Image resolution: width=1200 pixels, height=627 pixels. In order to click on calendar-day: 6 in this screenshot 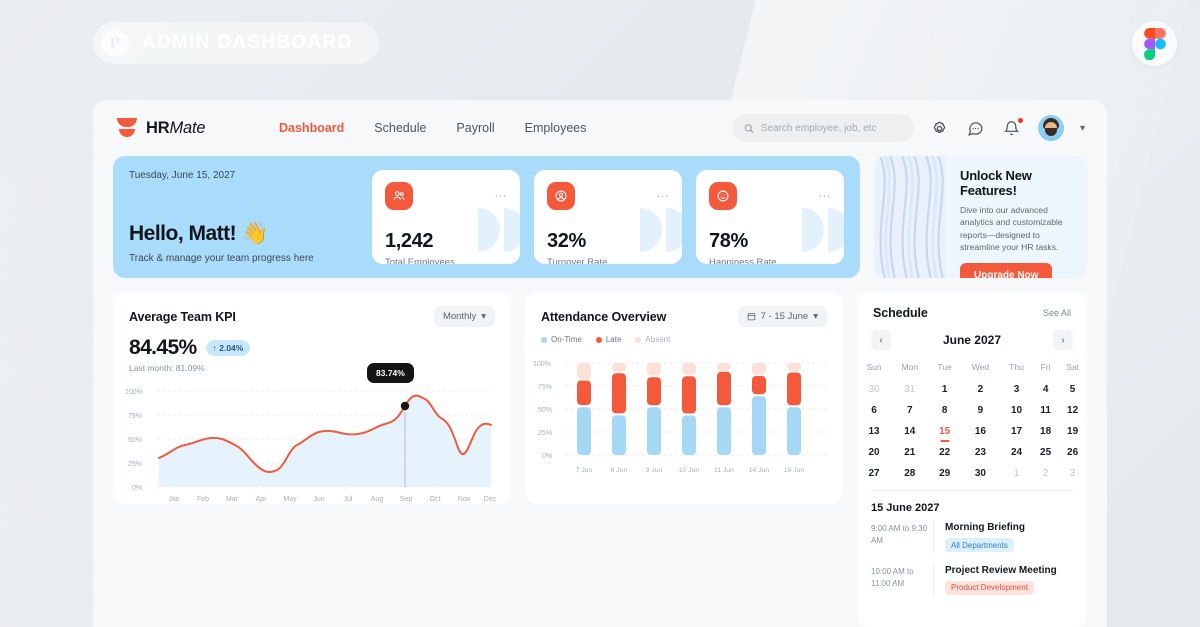, I will do `click(874, 410)`.